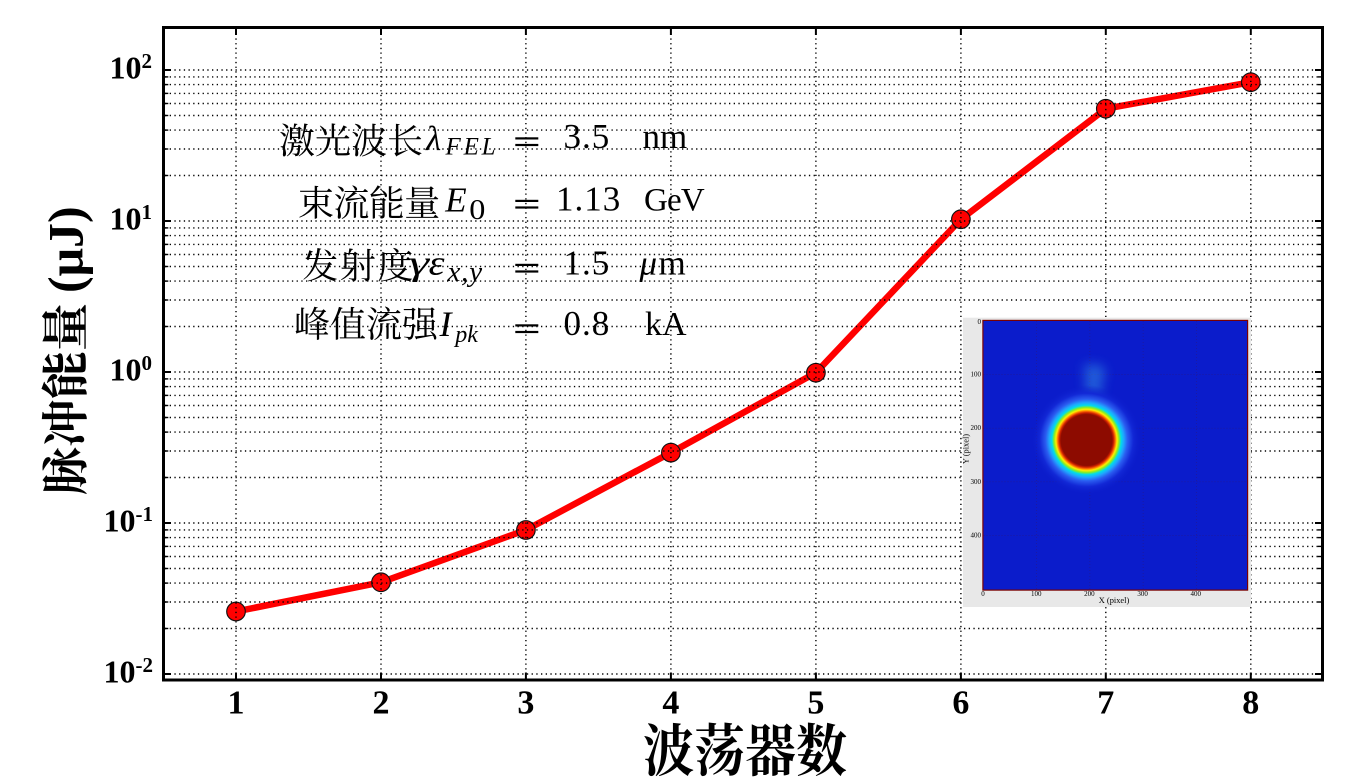 This screenshot has height=780, width=1370. Describe the element at coordinates (672, 263) in the screenshot. I see `svg-text: m` at that location.